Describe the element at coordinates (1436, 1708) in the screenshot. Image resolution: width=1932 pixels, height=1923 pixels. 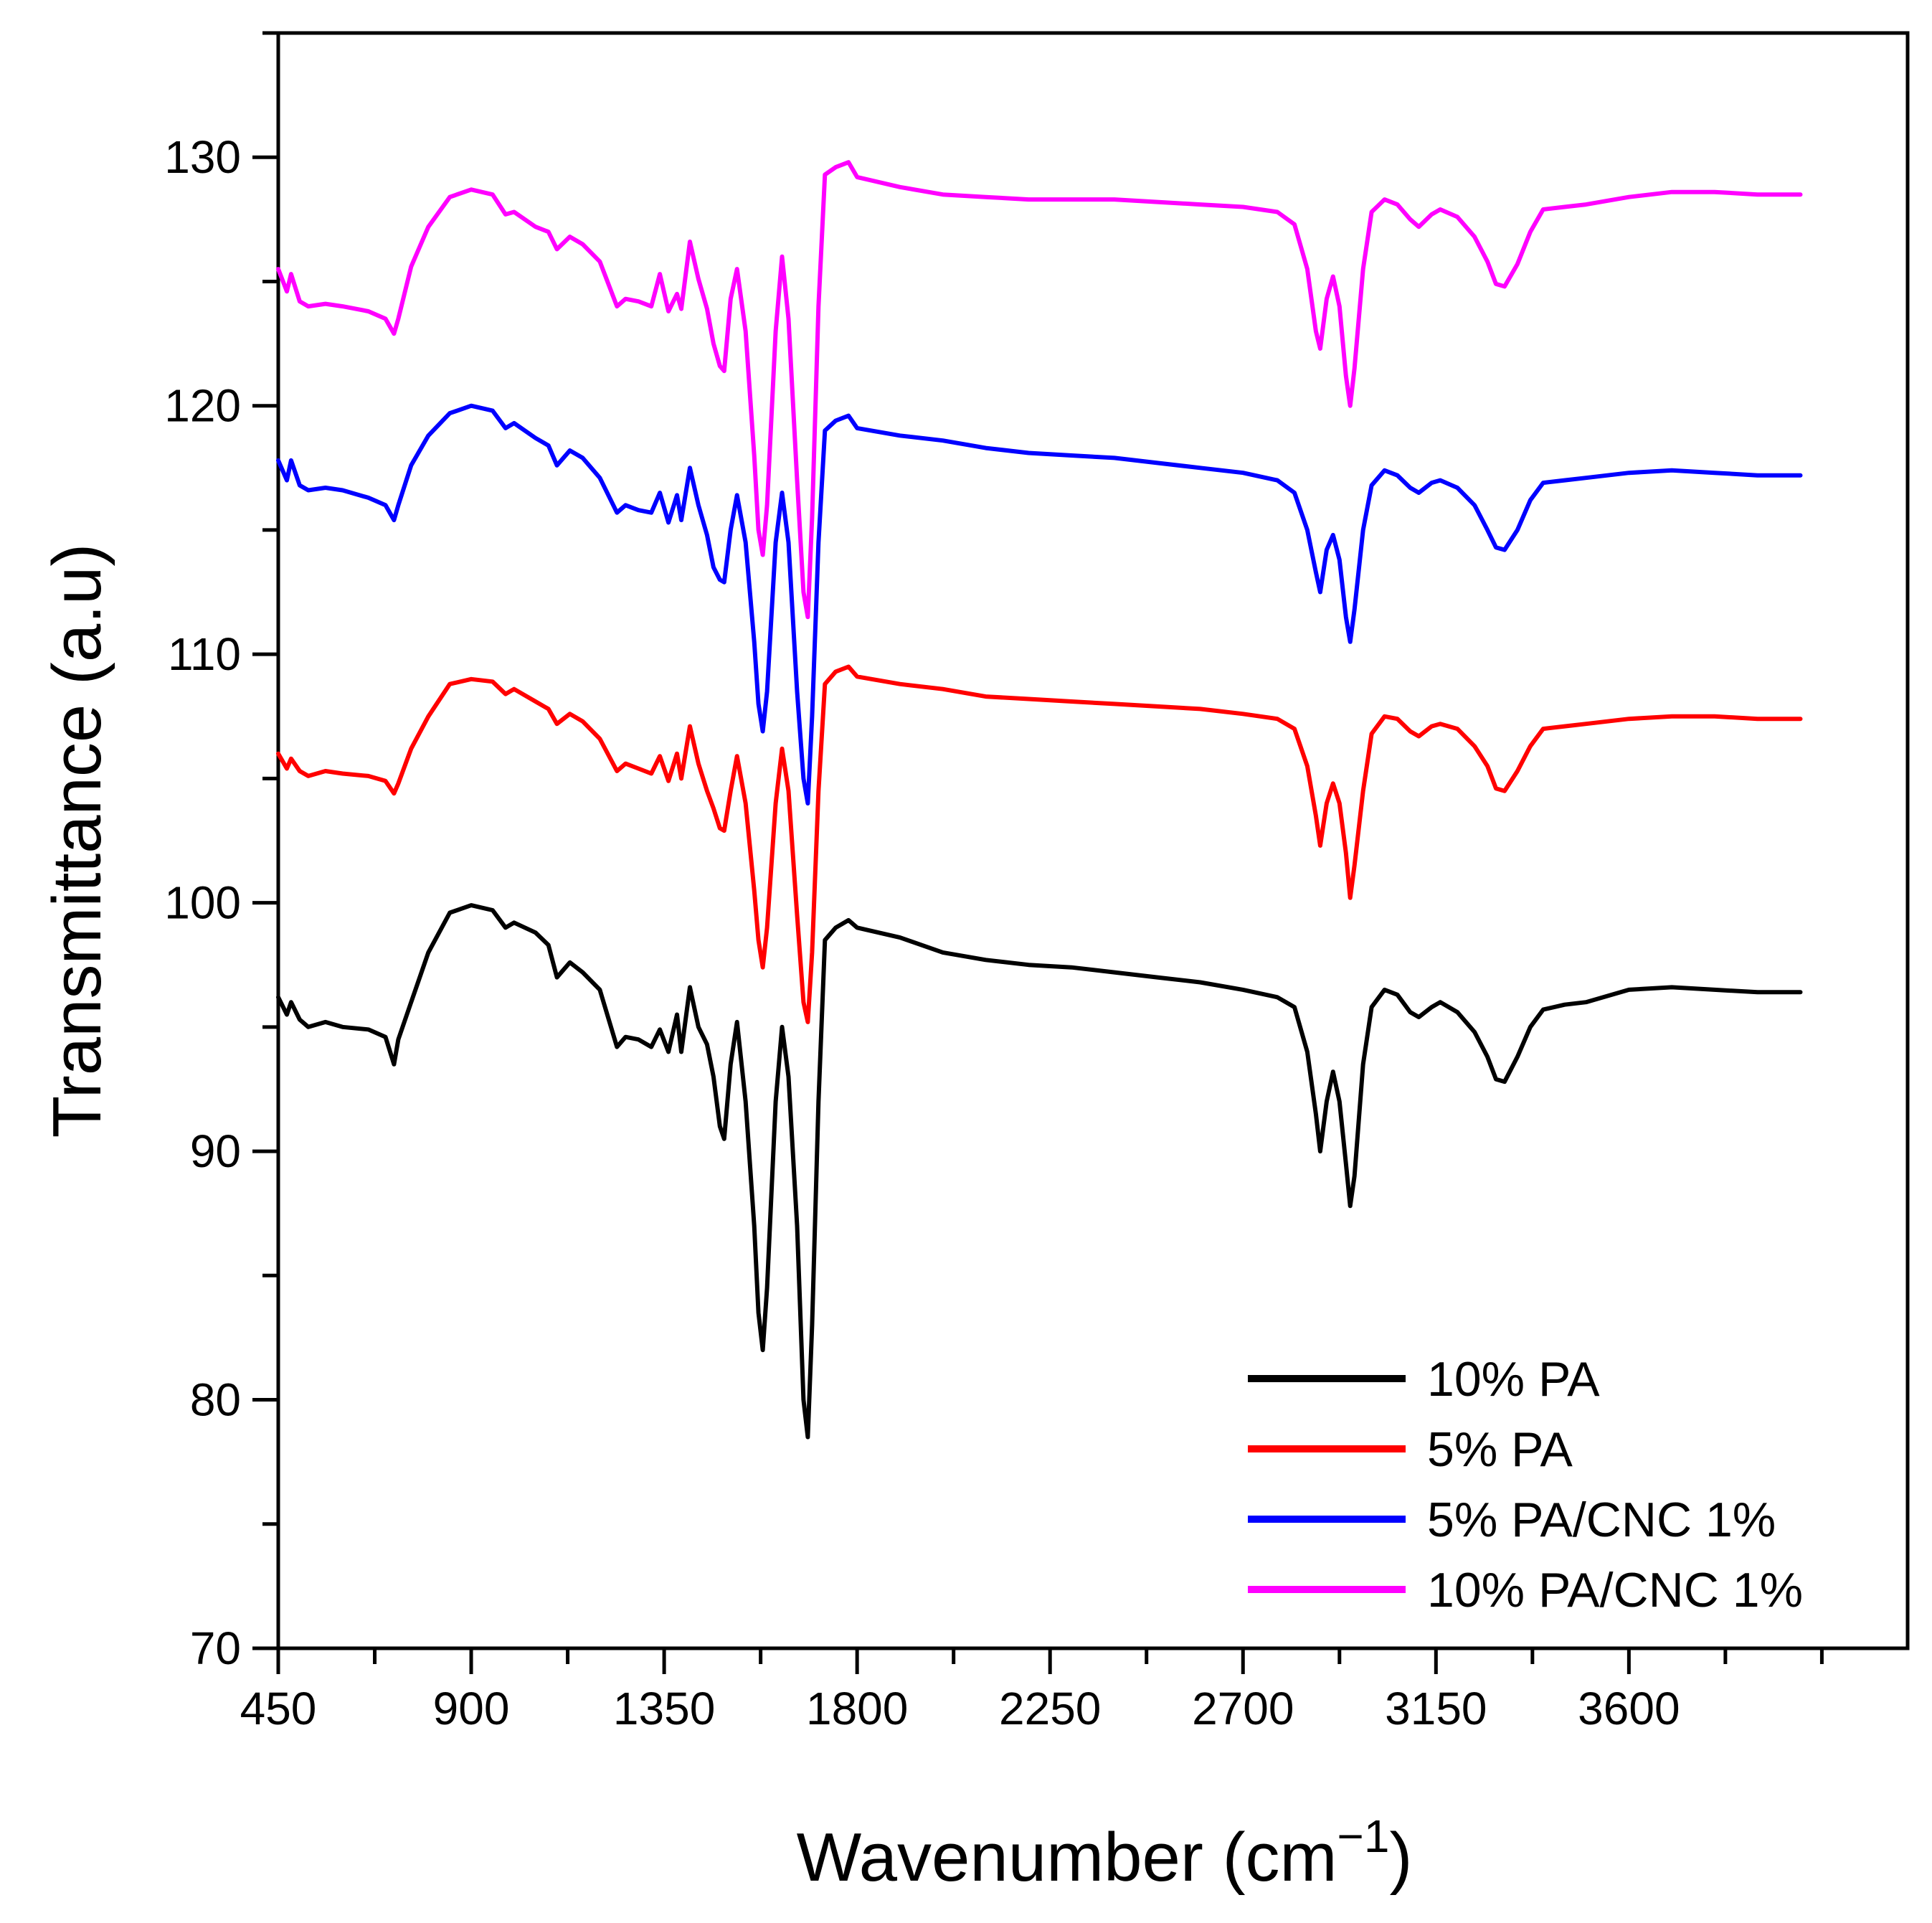
I see `x-tick-label: 3150` at that location.